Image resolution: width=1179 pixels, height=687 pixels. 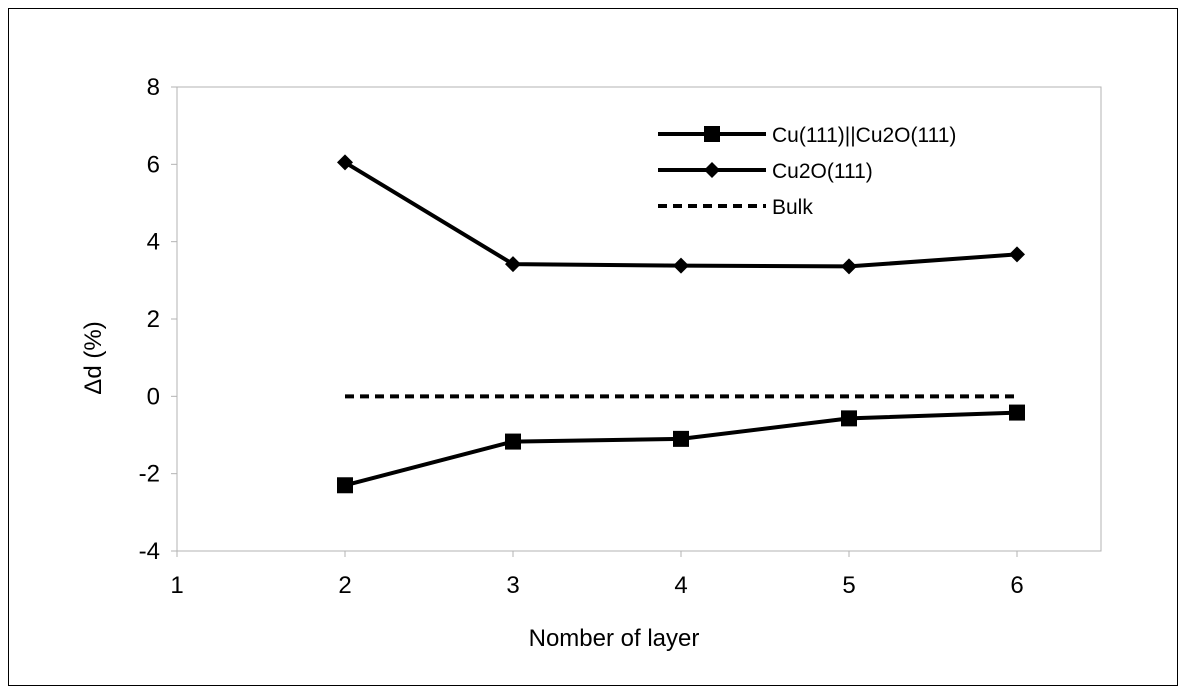 I want to click on legend: Cu(111)||Cu2O(111) Cu2O(111) Bulk, so click(x=807, y=171).